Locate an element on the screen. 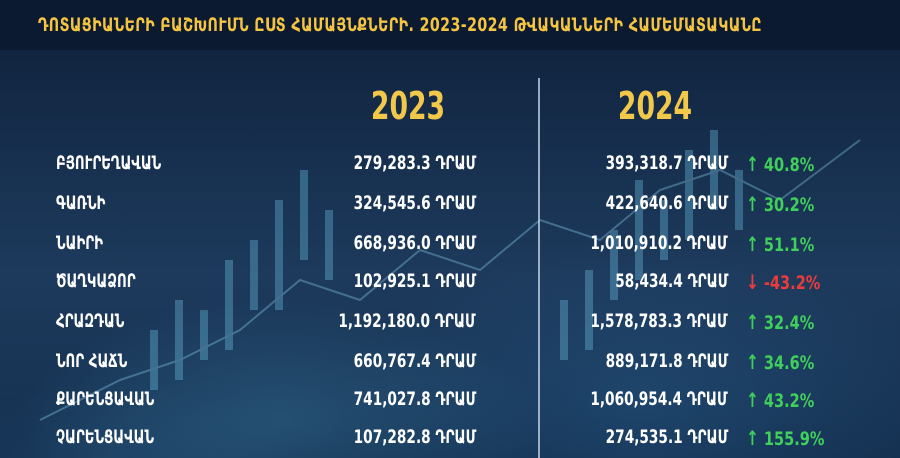 This screenshot has width=900, height=458. value-2023: 741,027.8 ԴՐԱՄ is located at coordinates (414, 399).